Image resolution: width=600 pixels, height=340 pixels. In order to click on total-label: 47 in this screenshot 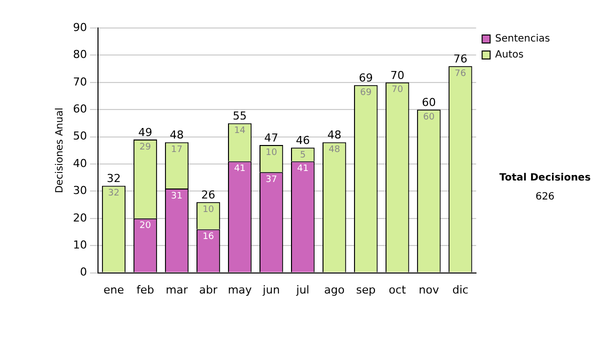, I will do `click(271, 137)`.